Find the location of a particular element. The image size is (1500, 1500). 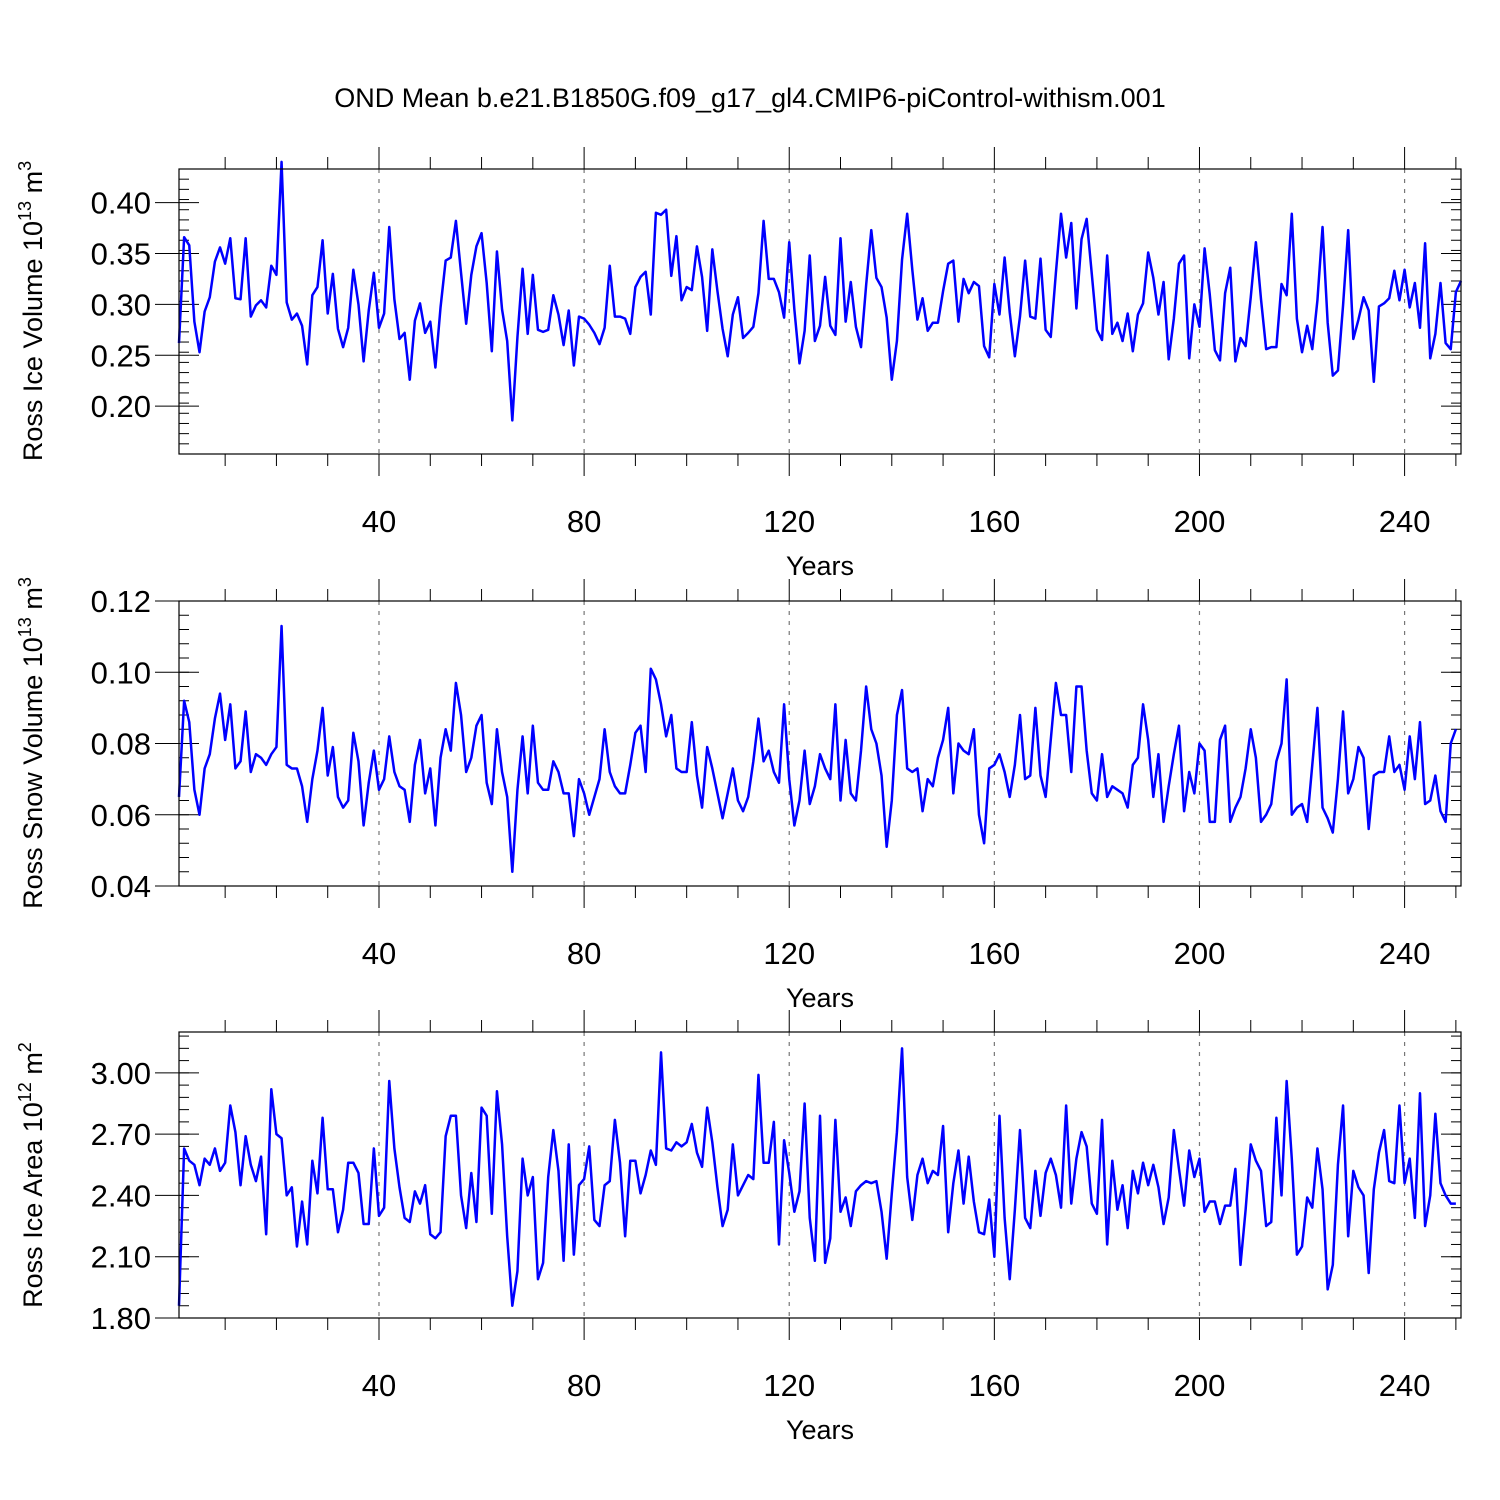

y-tick-label: 0.10 is located at coordinates (121, 672).